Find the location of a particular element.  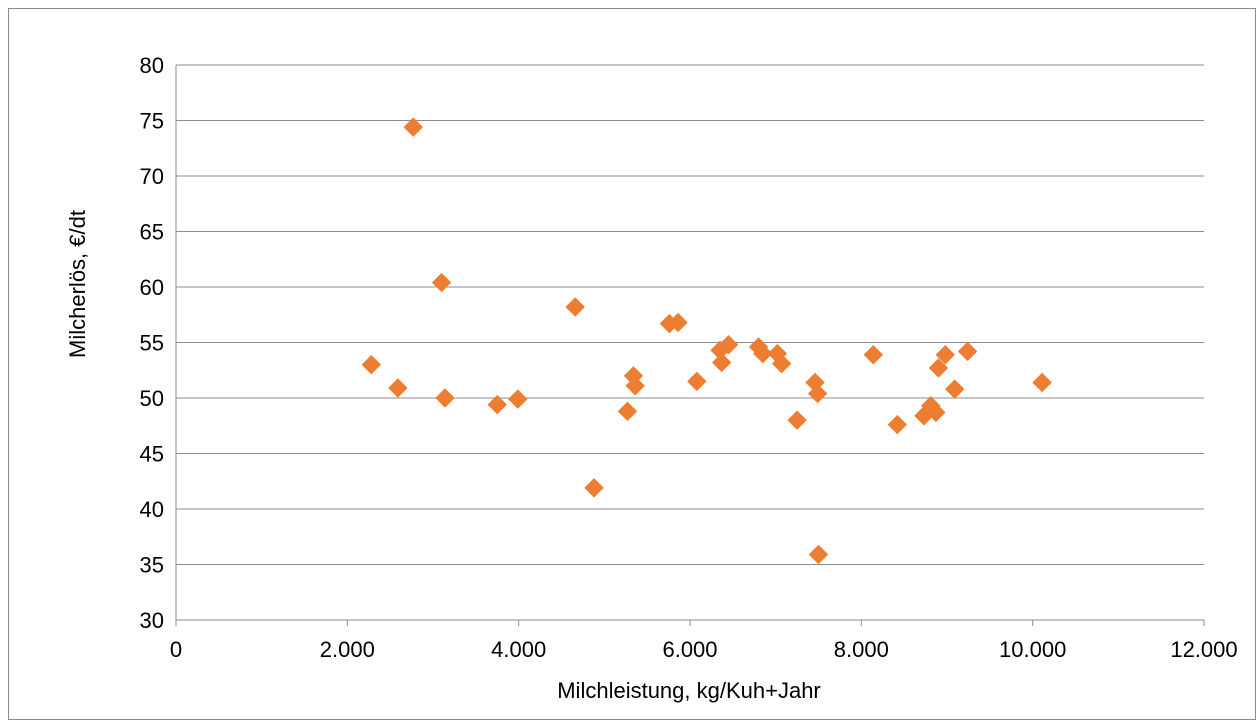

x-tick-label: 10.000 is located at coordinates (1032, 649).